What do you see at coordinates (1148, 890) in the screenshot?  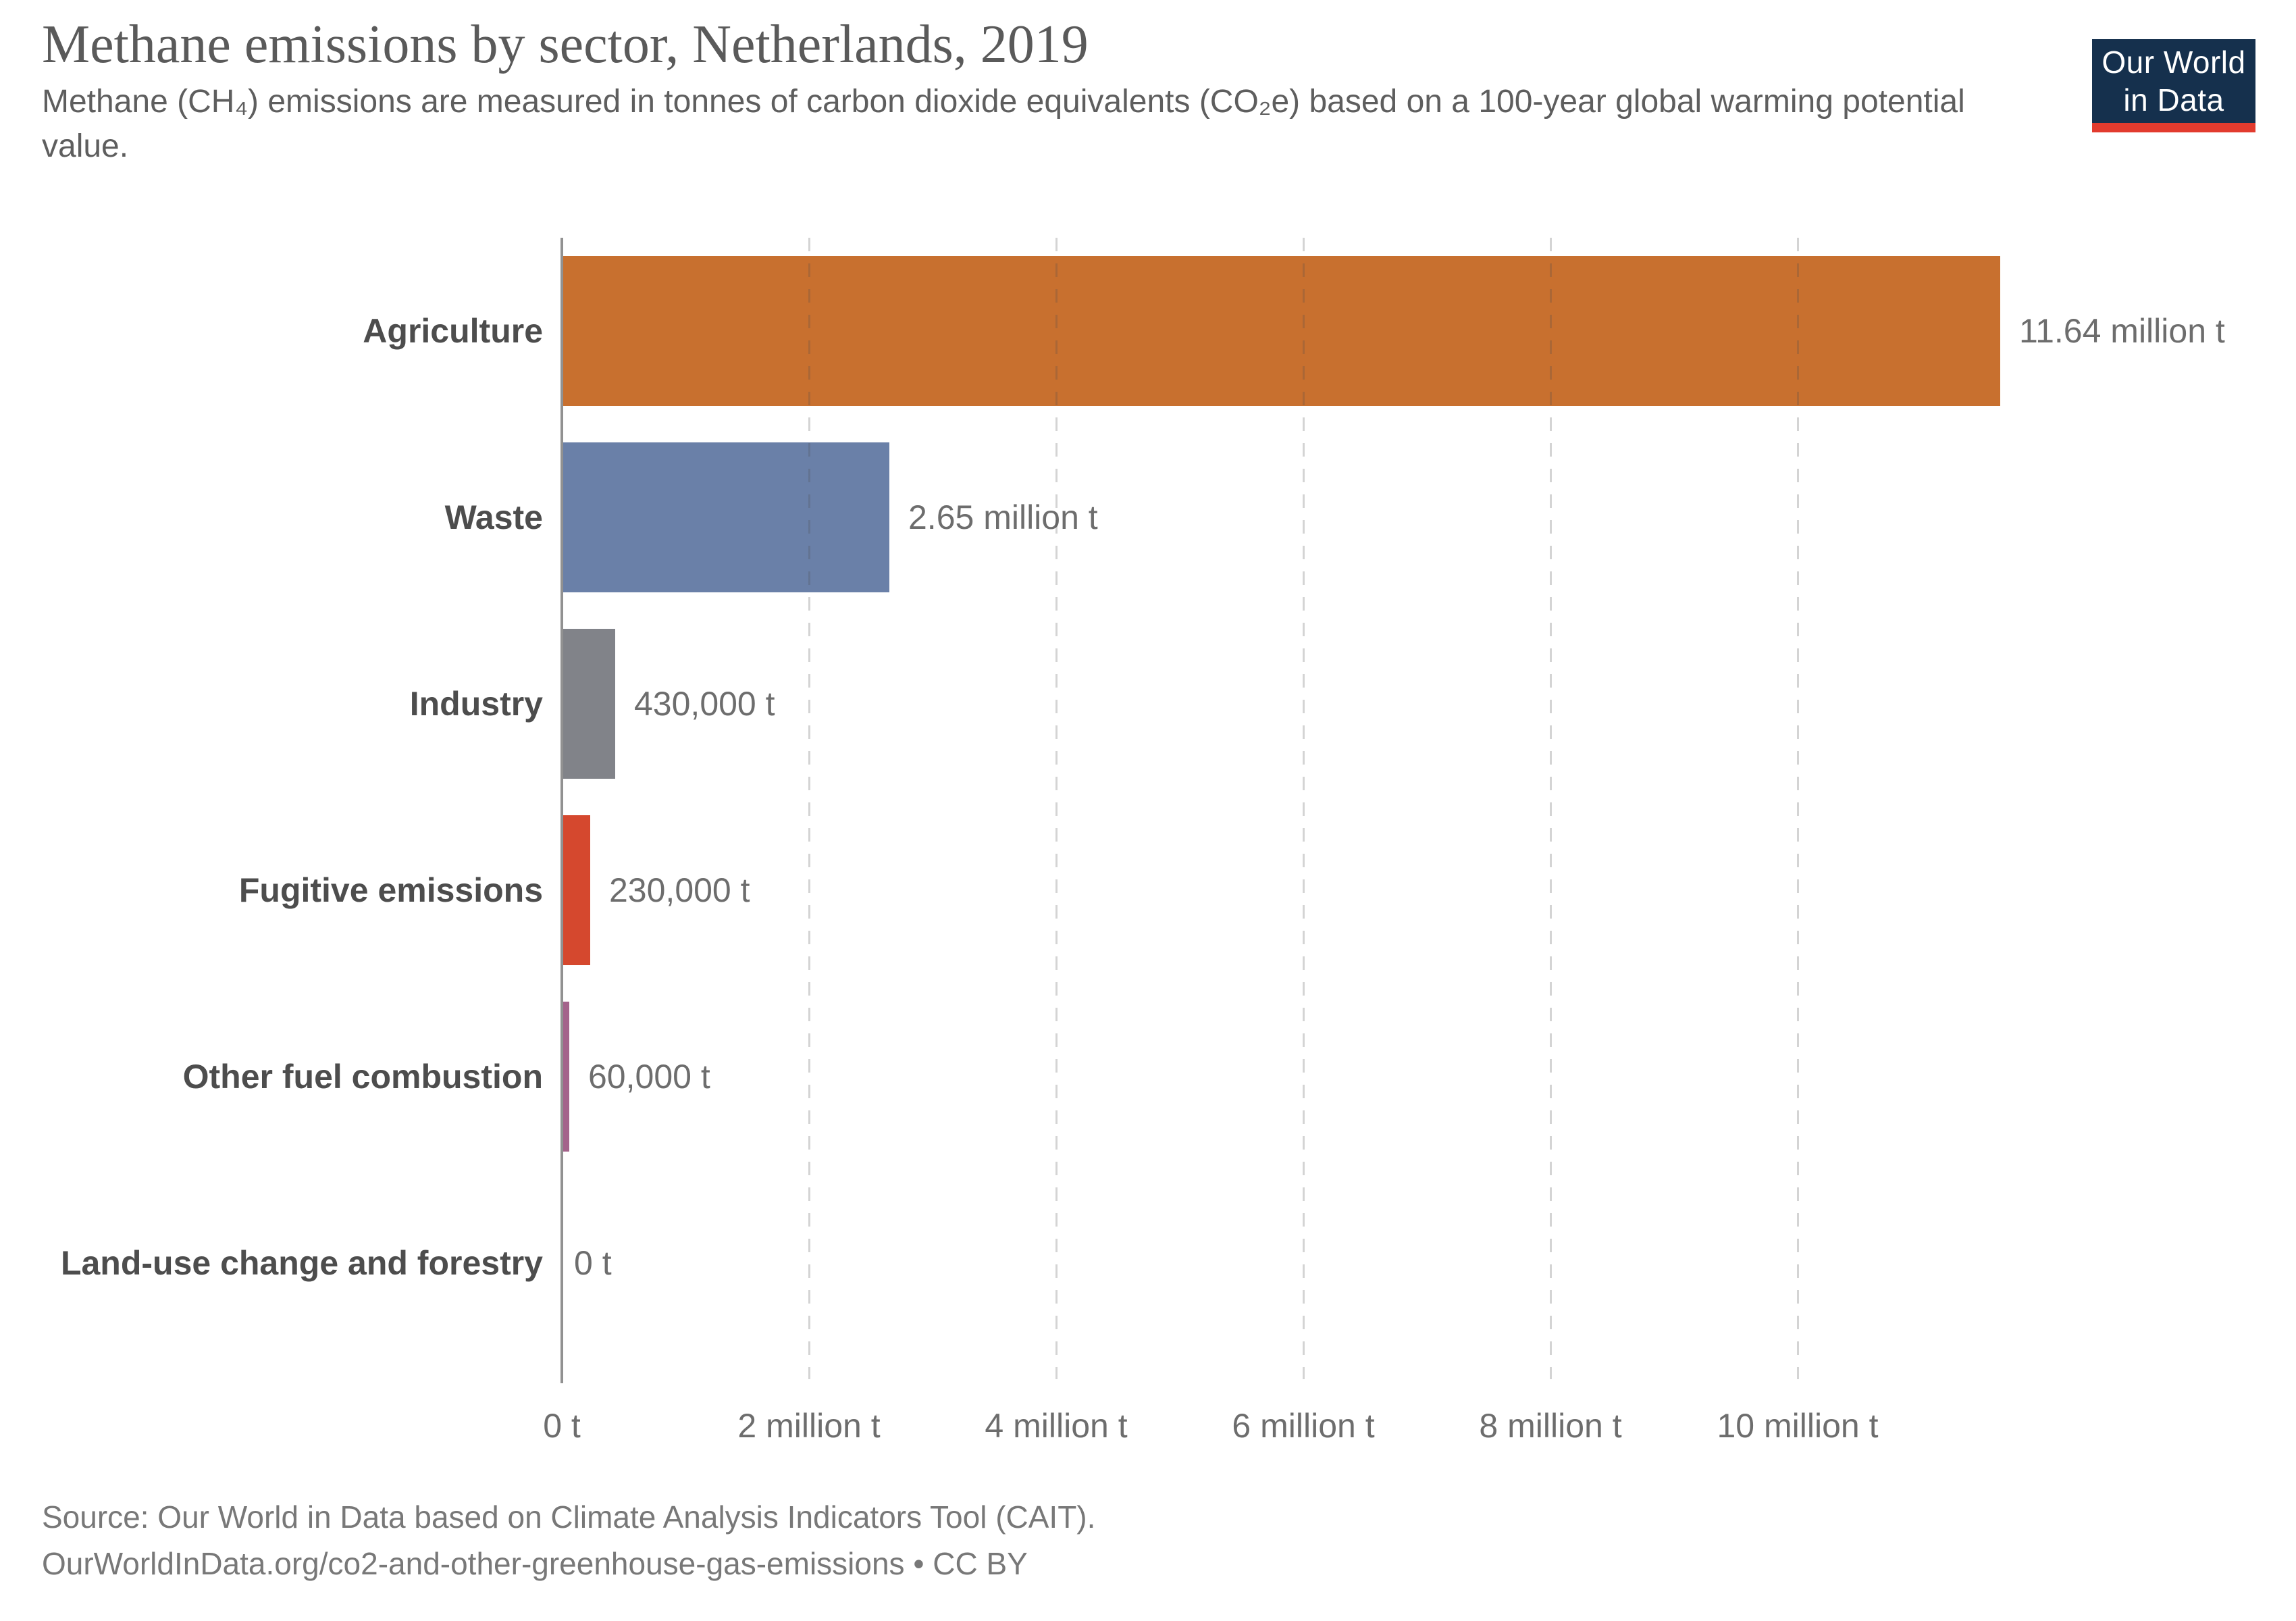 I see `chart-row-fugitive-emissions: Fugitive emissions 230,000 t` at bounding box center [1148, 890].